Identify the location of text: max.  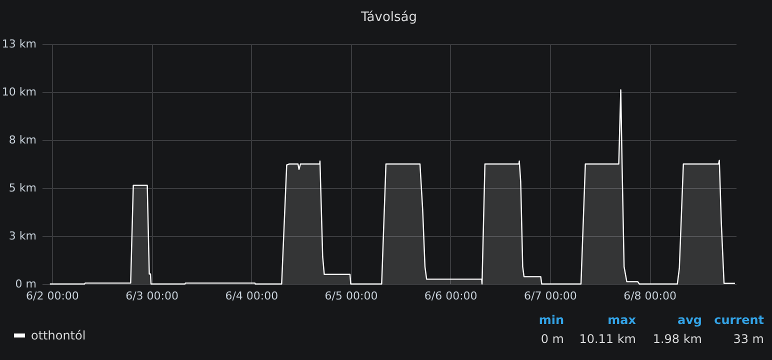
(622, 320).